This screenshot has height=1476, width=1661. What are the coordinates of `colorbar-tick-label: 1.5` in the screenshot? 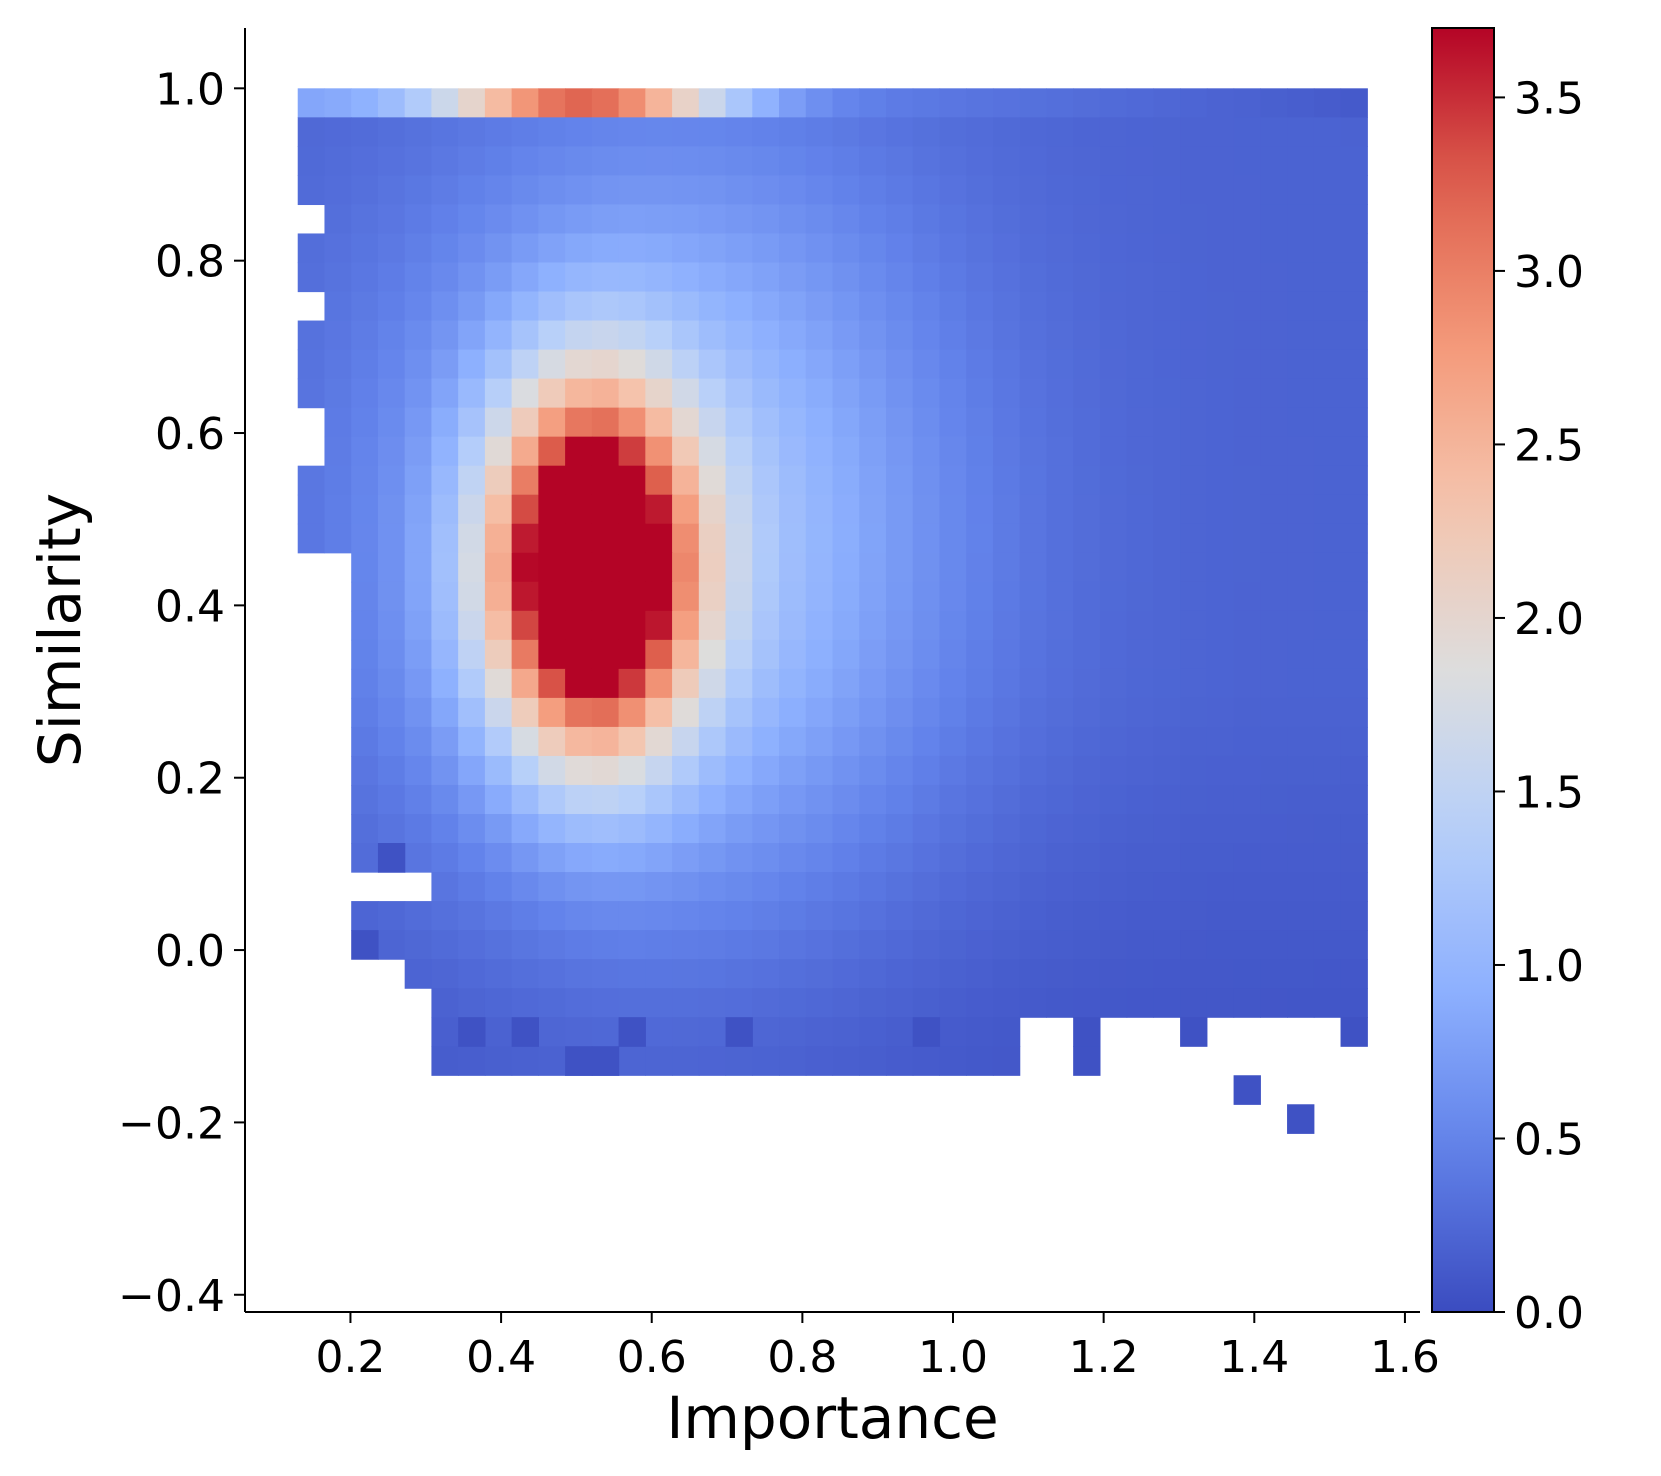 It's located at (1549, 792).